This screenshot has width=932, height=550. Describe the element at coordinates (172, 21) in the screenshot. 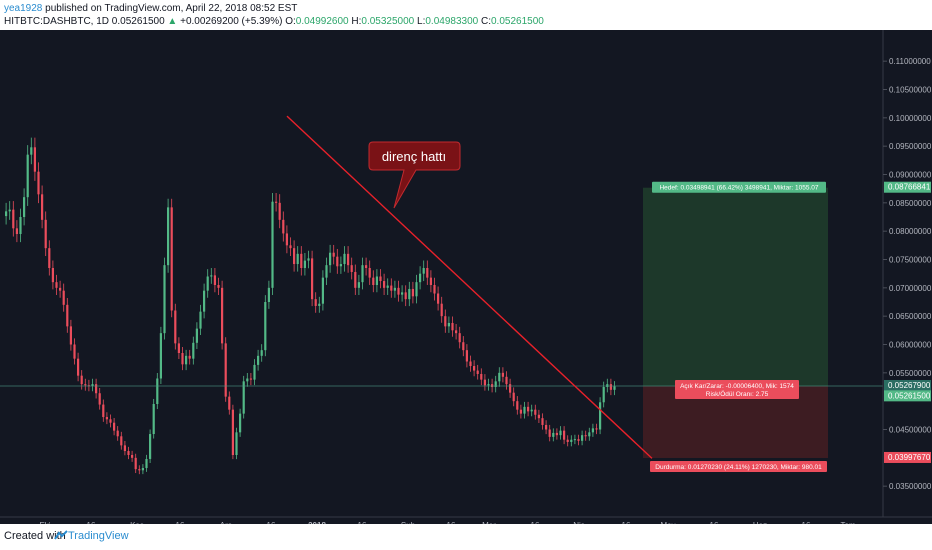

I see `change-arrow-icon: ▲` at that location.